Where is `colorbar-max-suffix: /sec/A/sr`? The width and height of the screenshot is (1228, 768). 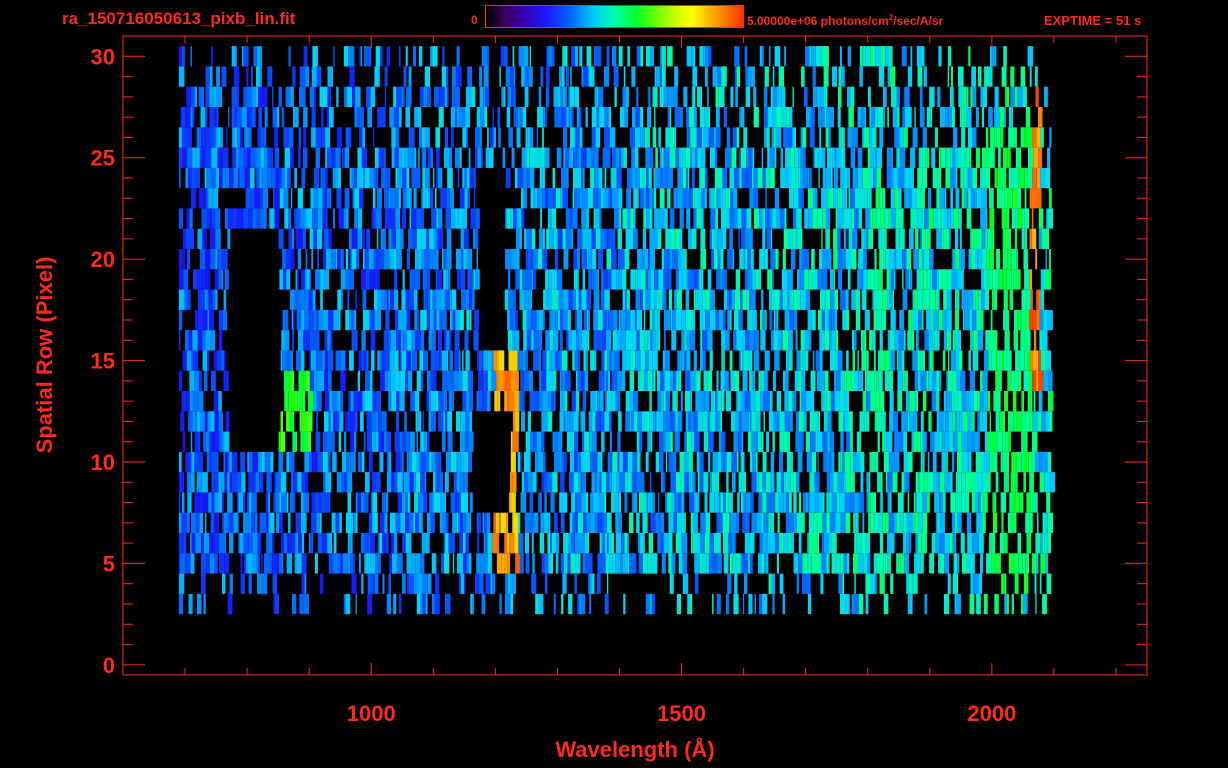
colorbar-max-suffix: /sec/A/sr is located at coordinates (918, 21).